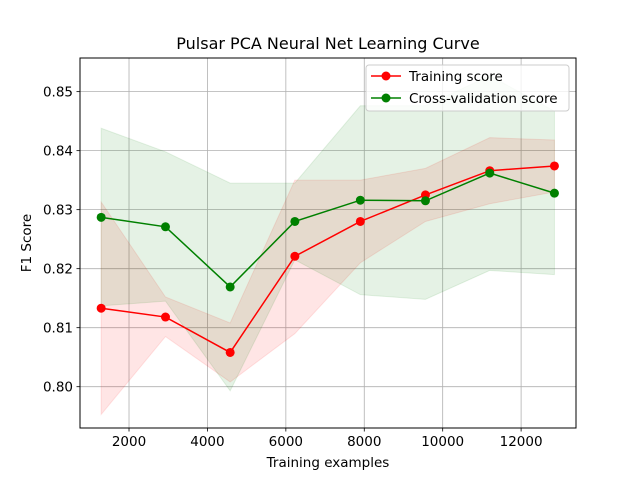  Describe the element at coordinates (386, 98) in the screenshot. I see `legend-marker-cross-validation` at that location.